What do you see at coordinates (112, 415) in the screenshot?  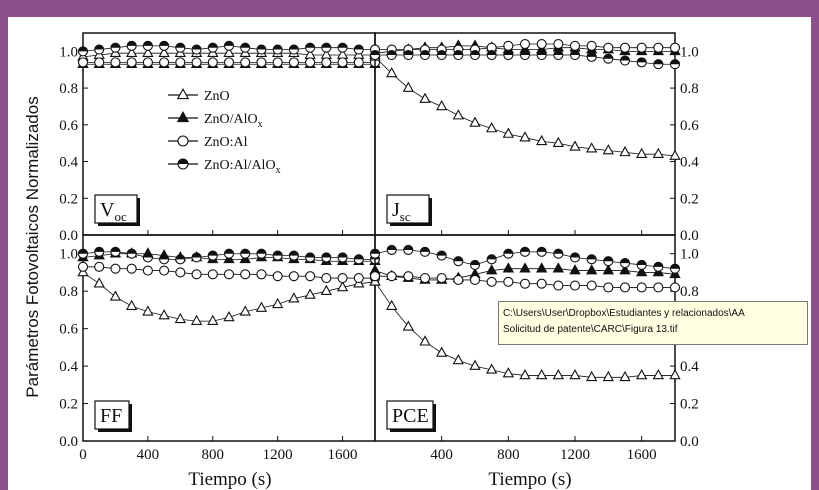 I see `panel-label-box` at bounding box center [112, 415].